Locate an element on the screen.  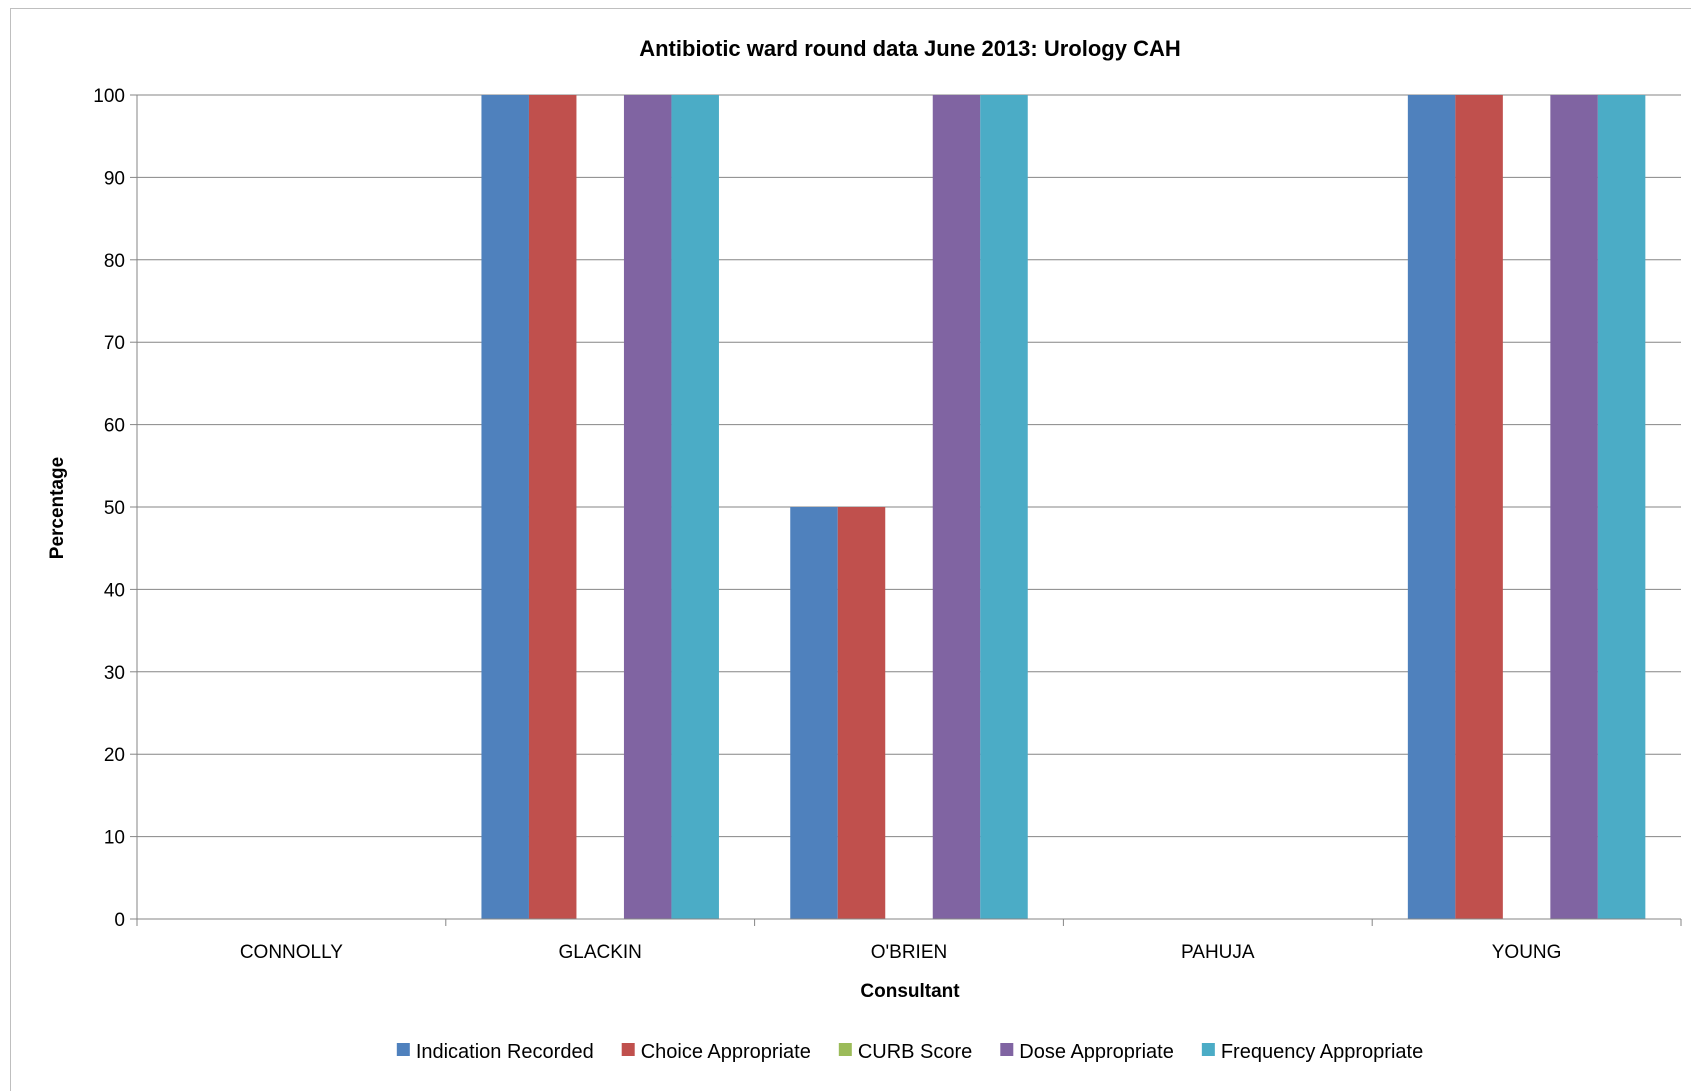
legend-label: CURB Score is located at coordinates (915, 1052).